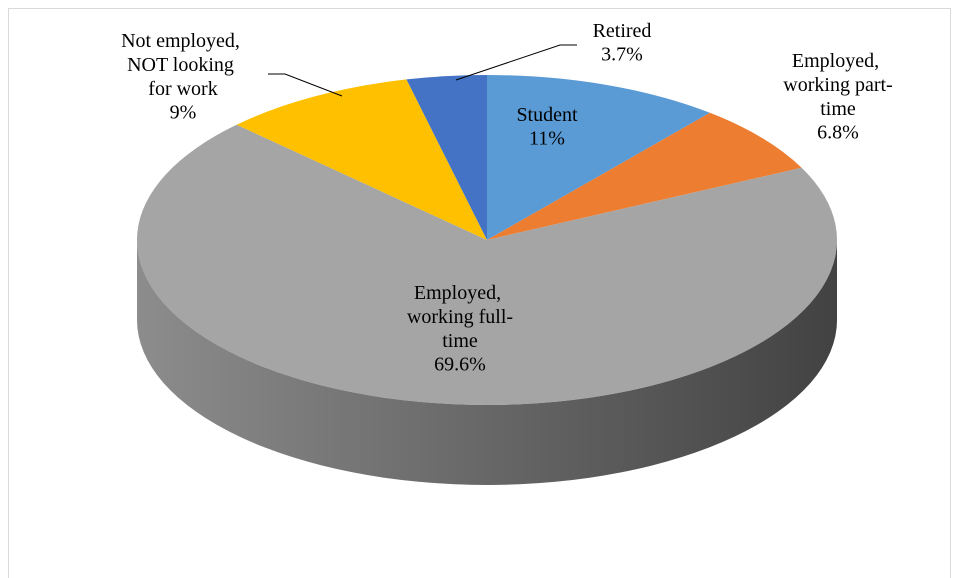 The image size is (959, 578). I want to click on label-line: Retired, so click(622, 31).